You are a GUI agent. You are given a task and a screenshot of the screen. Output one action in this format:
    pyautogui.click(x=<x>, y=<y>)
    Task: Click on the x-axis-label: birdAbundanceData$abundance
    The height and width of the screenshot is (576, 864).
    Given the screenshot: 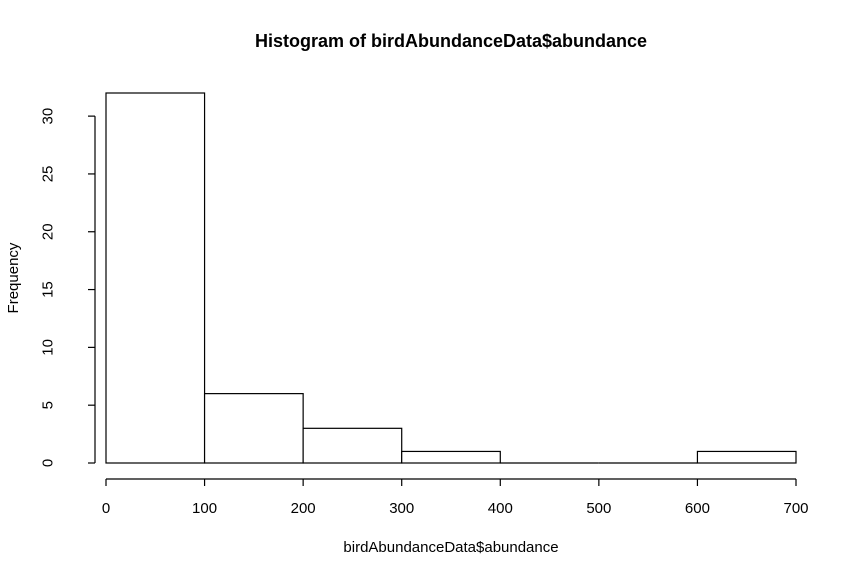 What is the action you would take?
    pyautogui.click(x=450, y=547)
    